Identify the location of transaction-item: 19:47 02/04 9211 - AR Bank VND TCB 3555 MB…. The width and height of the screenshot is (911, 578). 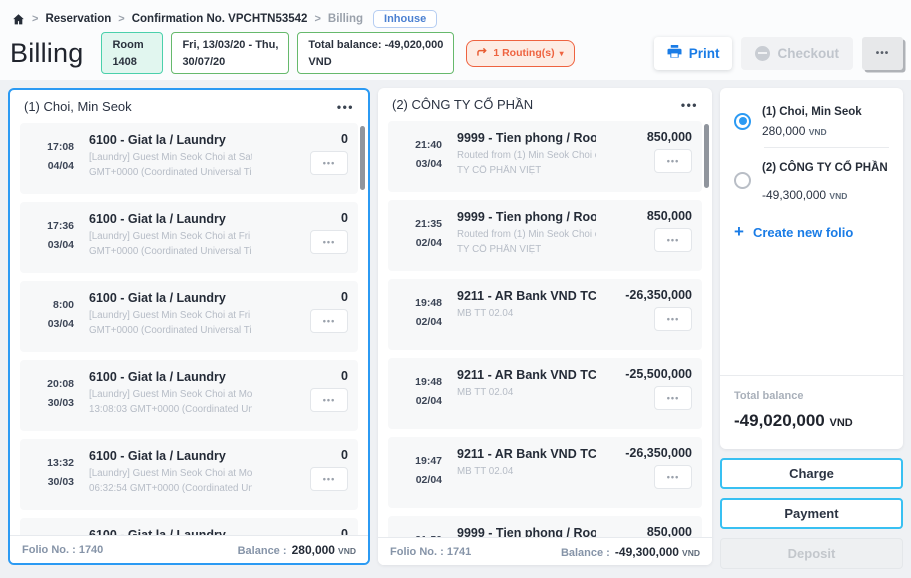
(545, 472).